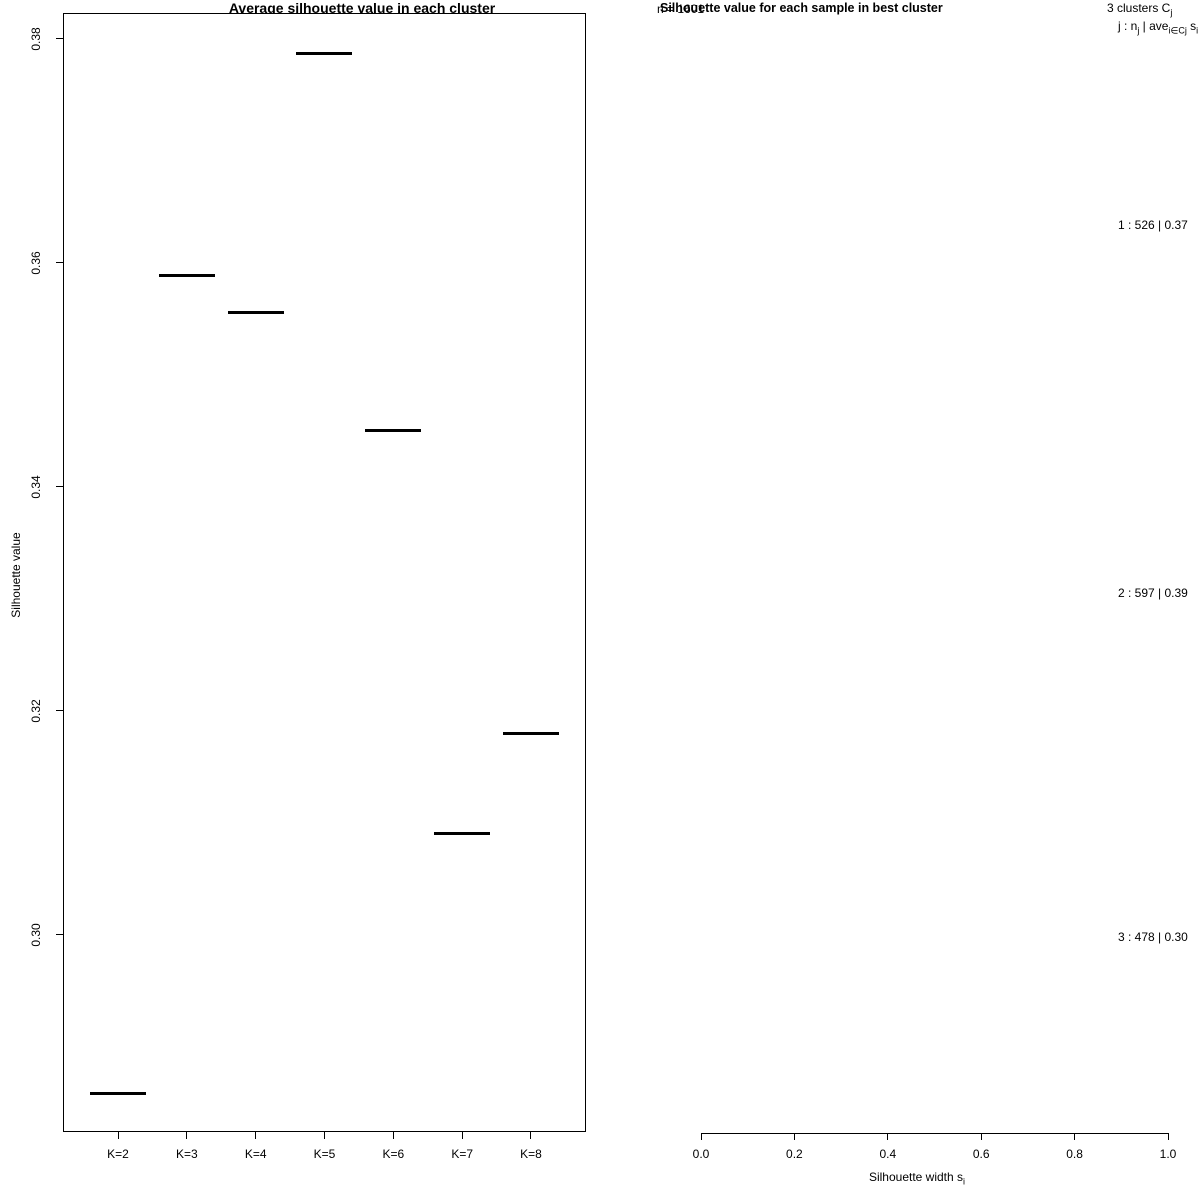  Describe the element at coordinates (981, 1154) in the screenshot. I see `x-tick-label: 0.6` at that location.